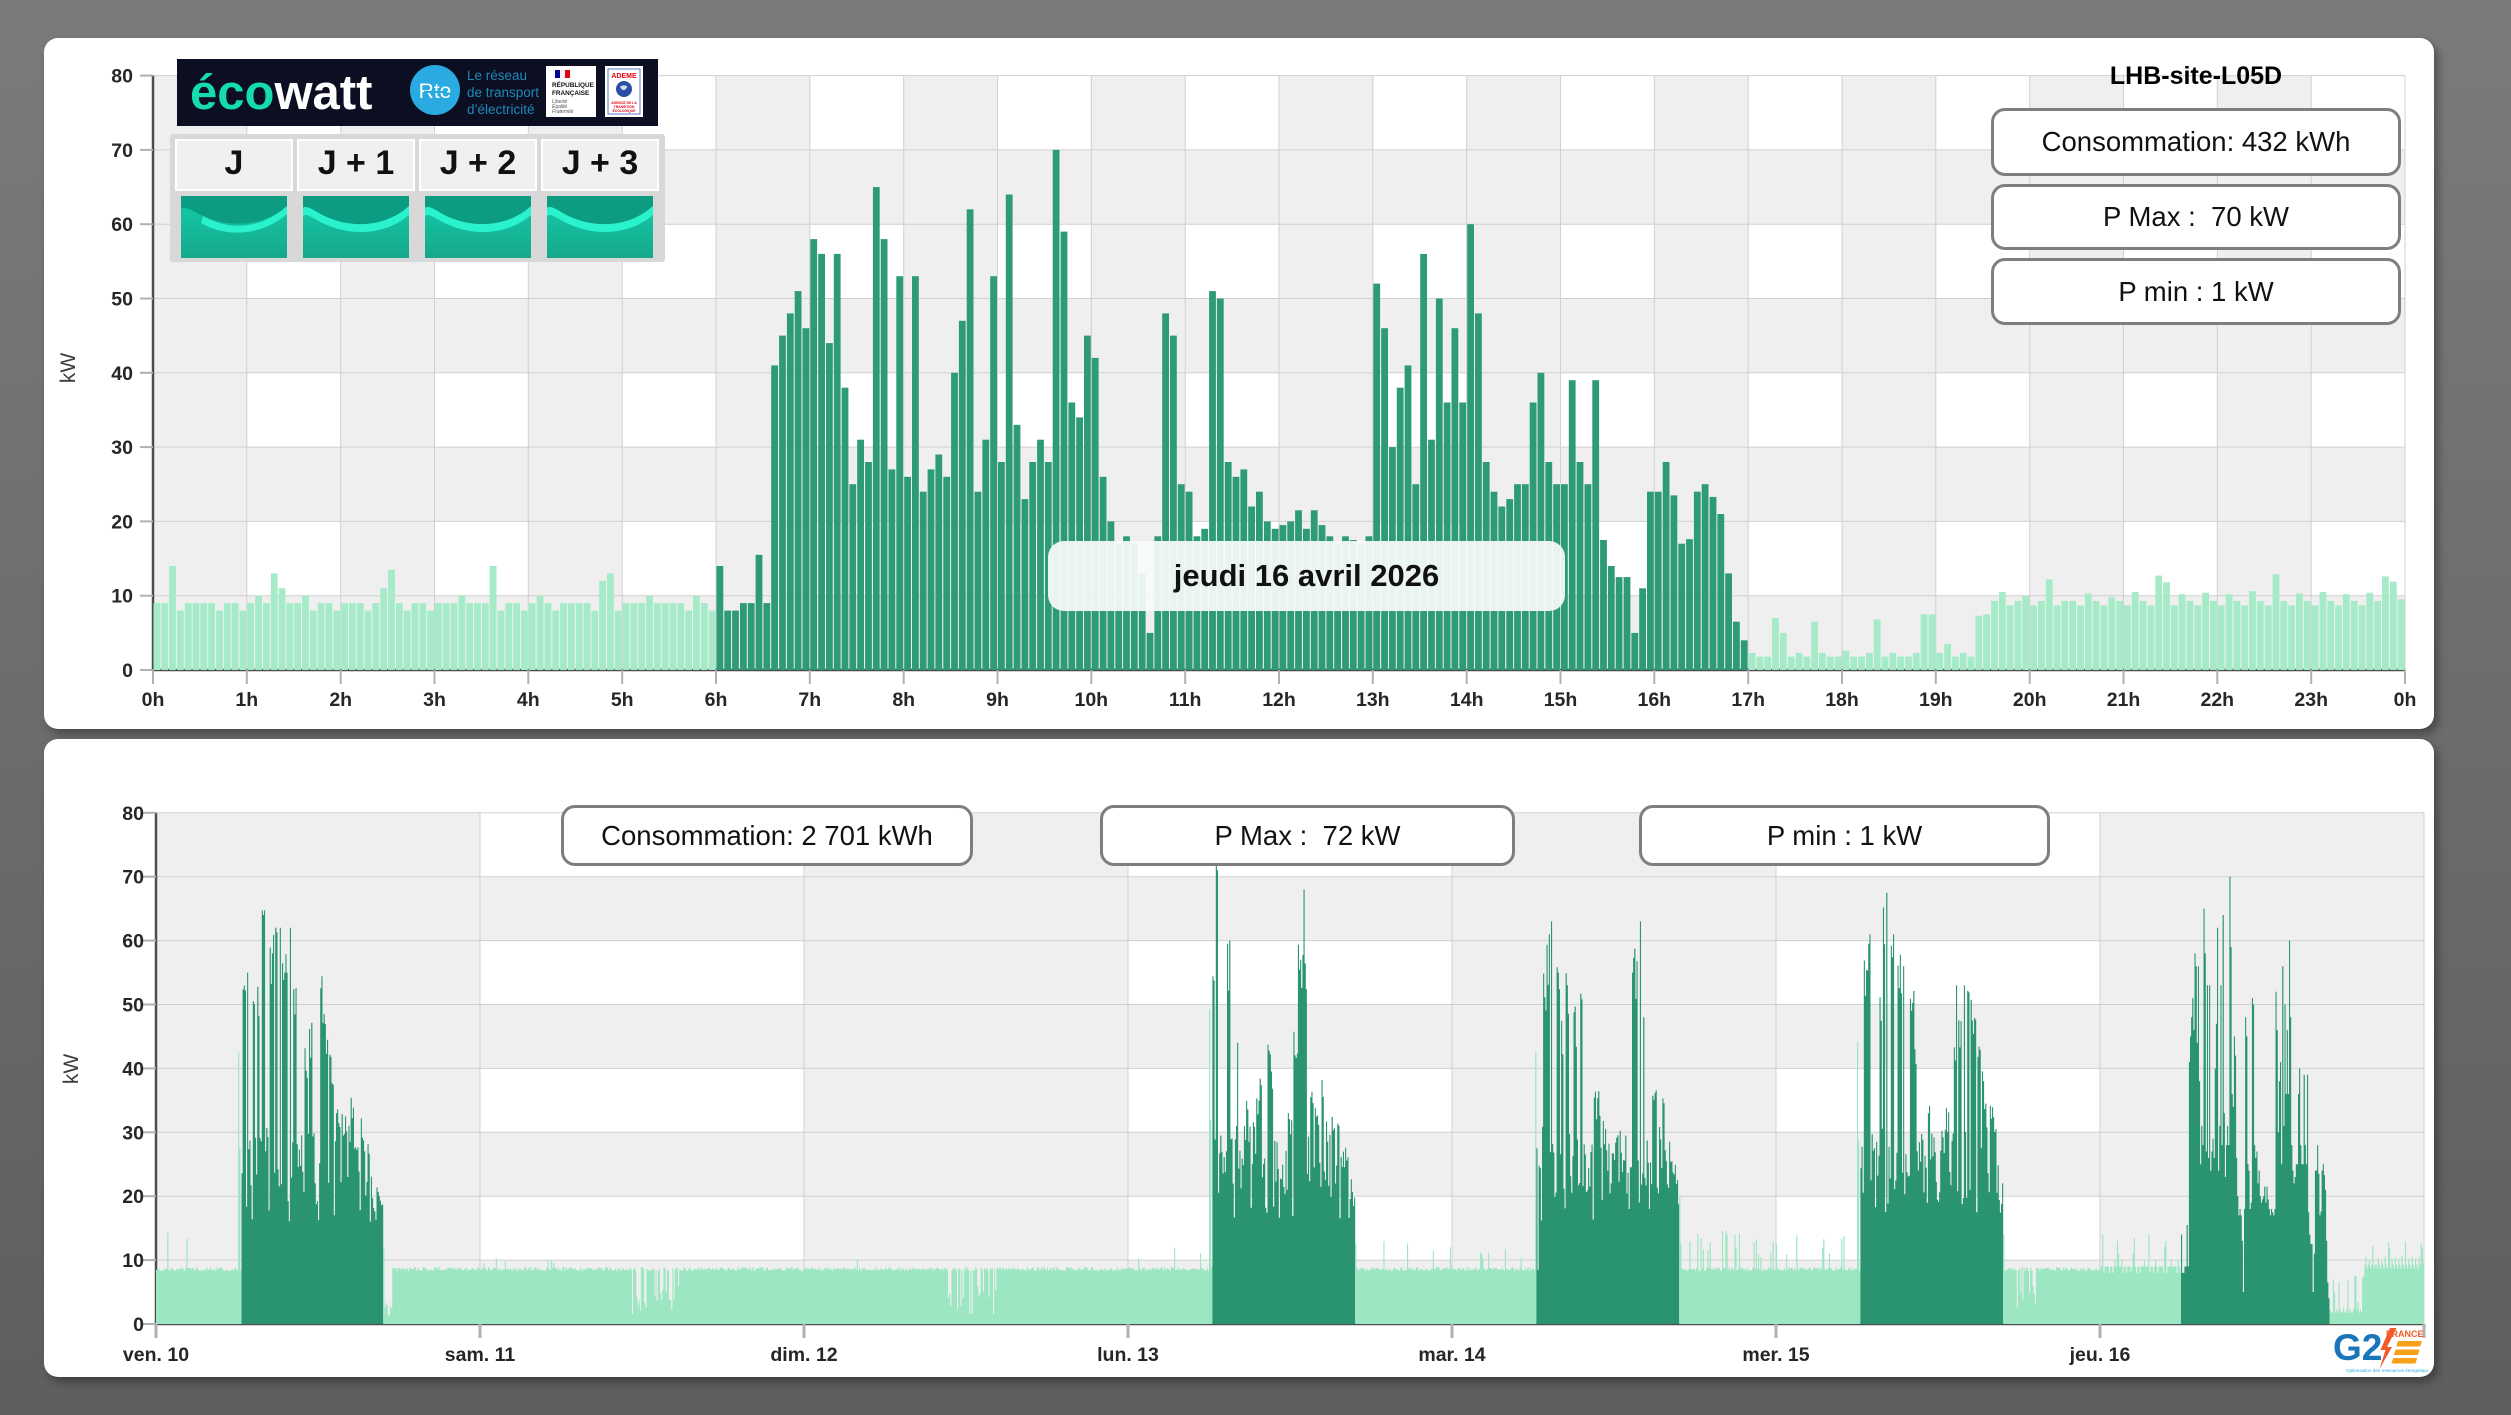 The image size is (2511, 1415). Describe the element at coordinates (624, 107) in the screenshot. I see `svg-text: TRANSITION` at that location.